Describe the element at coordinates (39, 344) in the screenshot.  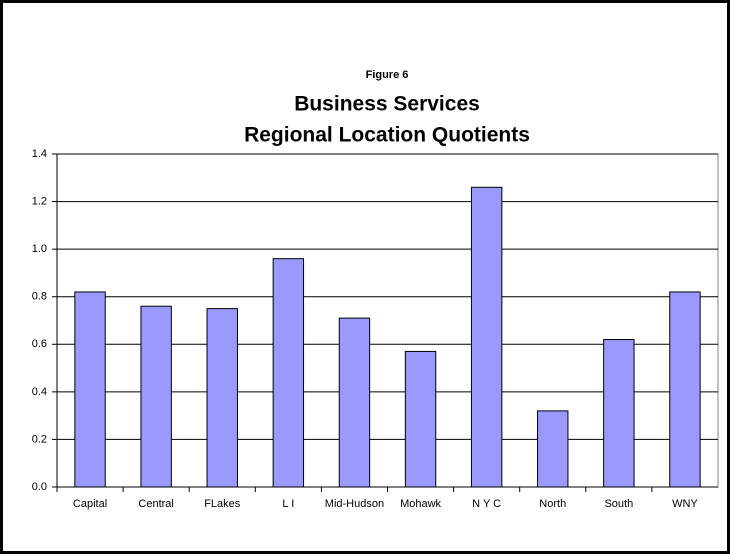
I see `y-tick-label: 0.6` at that location.